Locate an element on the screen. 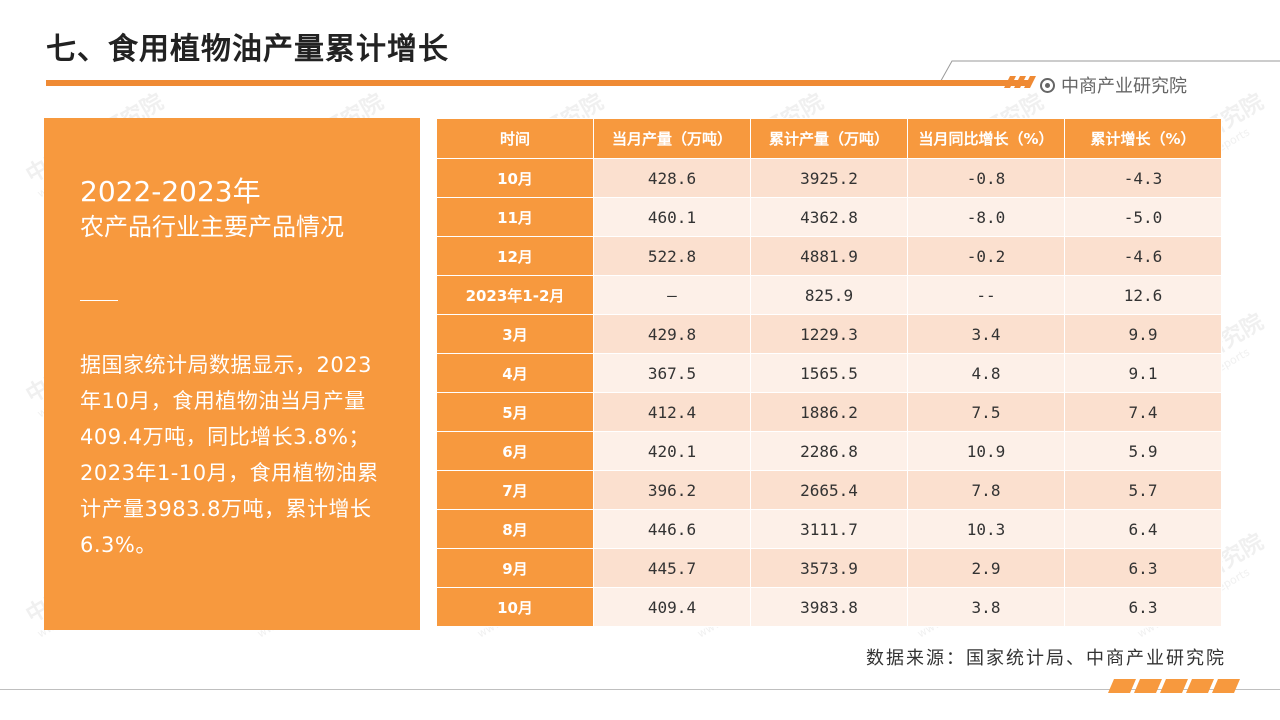 The width and height of the screenshot is (1280, 720). cell-cumulative-growth: 9.1 is located at coordinates (1143, 373).